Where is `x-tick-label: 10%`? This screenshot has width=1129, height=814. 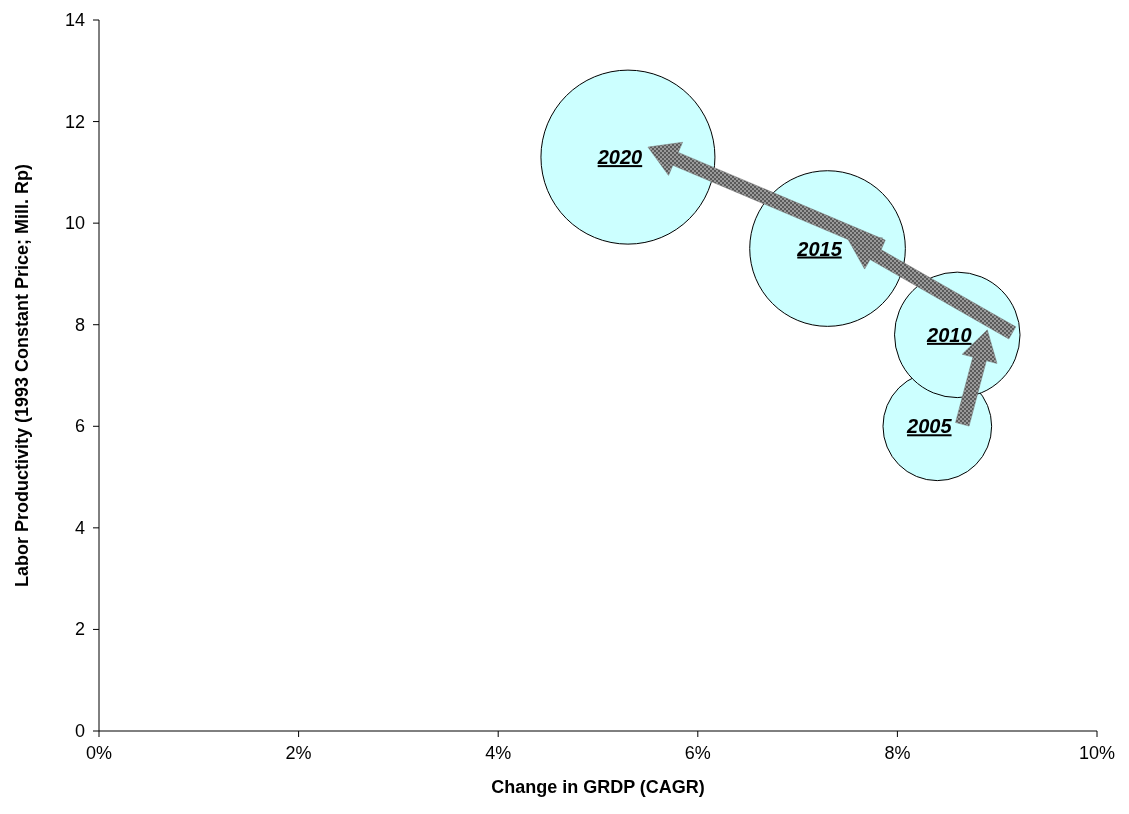
x-tick-label: 10% is located at coordinates (1097, 753).